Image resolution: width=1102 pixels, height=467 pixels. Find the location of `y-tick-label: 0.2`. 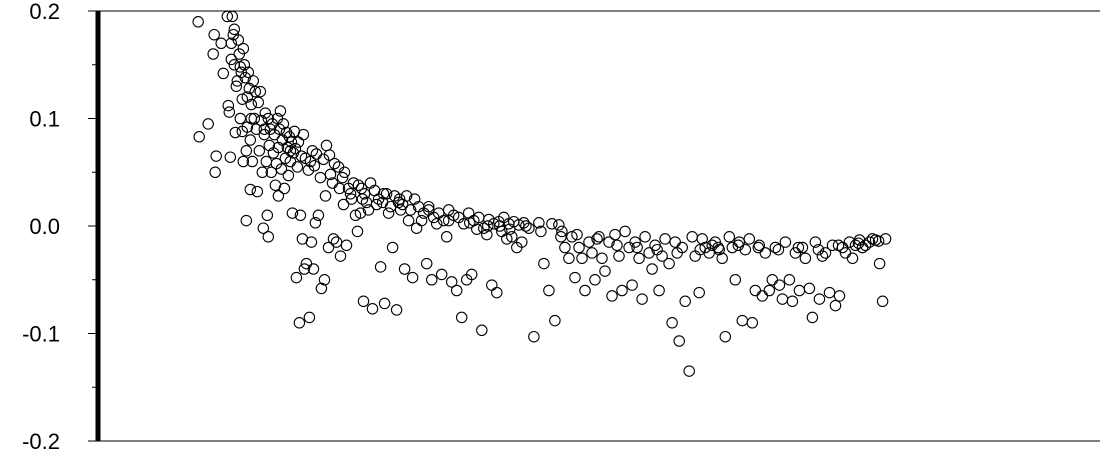

y-tick-label: 0.2 is located at coordinates (44, 12).